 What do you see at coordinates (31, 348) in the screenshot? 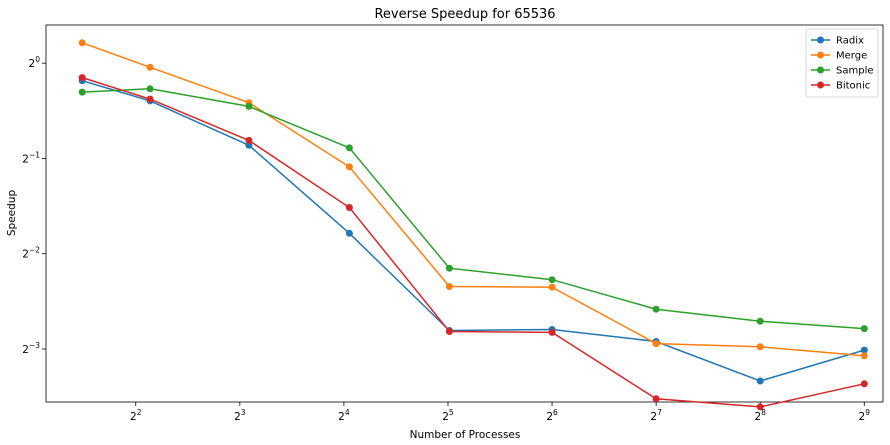
I see `y-tick-label: 2−3` at bounding box center [31, 348].